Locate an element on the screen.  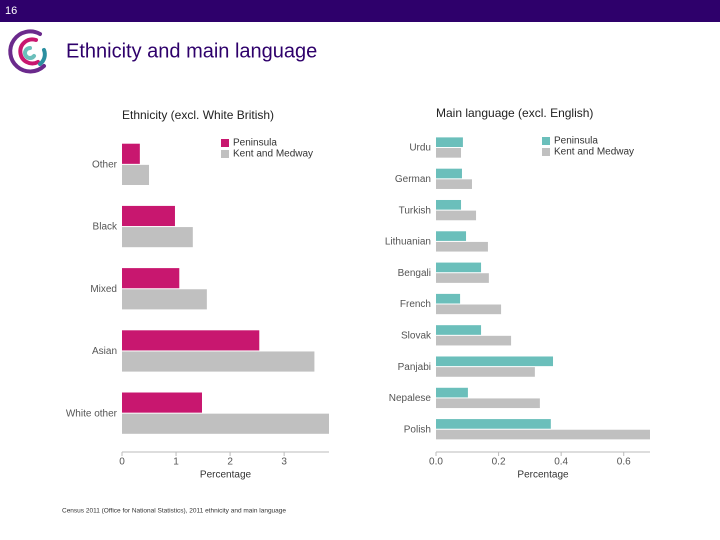
header-bar is located at coordinates (360, 11).